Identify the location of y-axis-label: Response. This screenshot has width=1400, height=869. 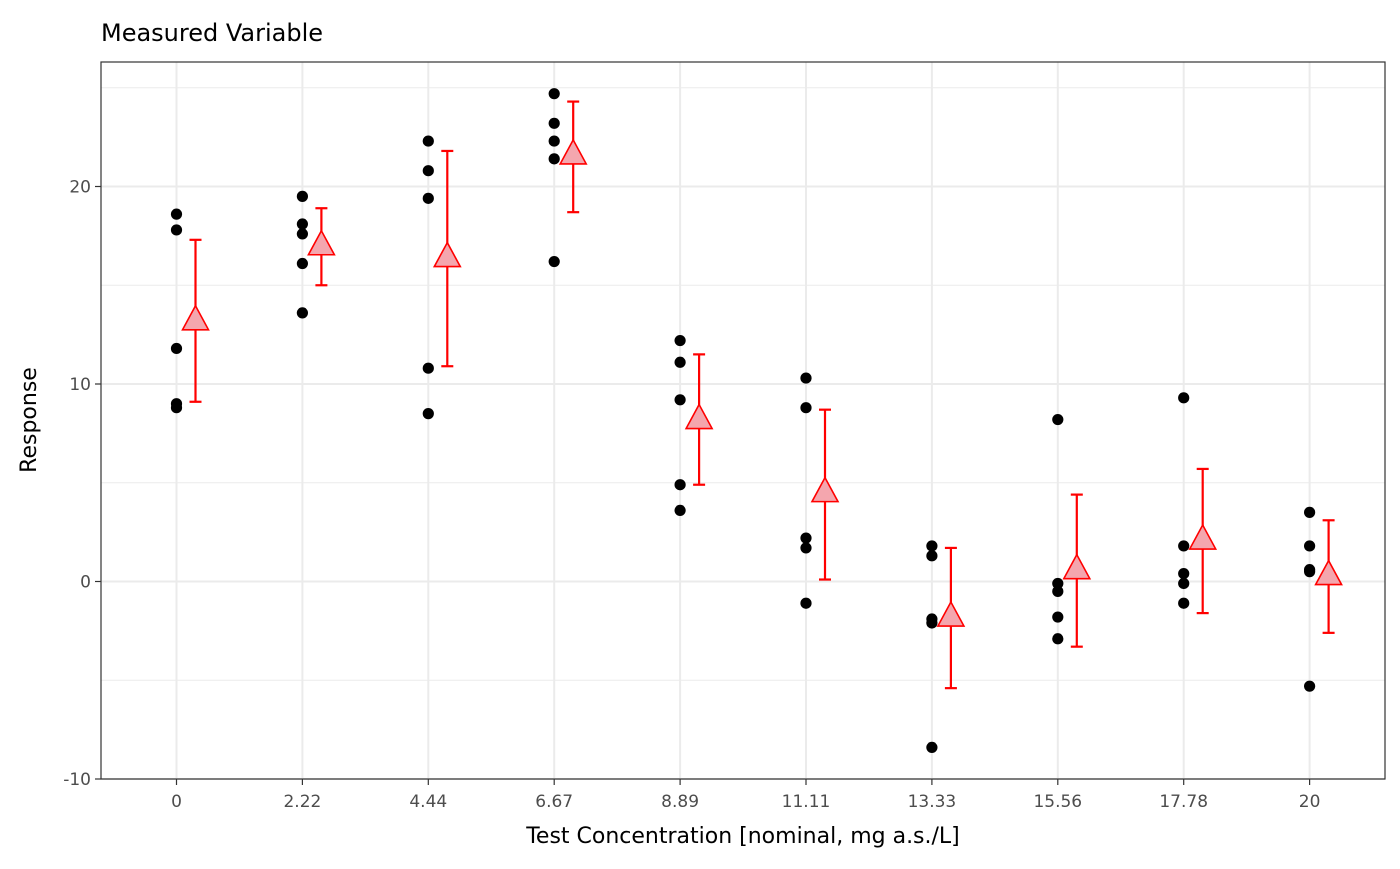
(29, 420).